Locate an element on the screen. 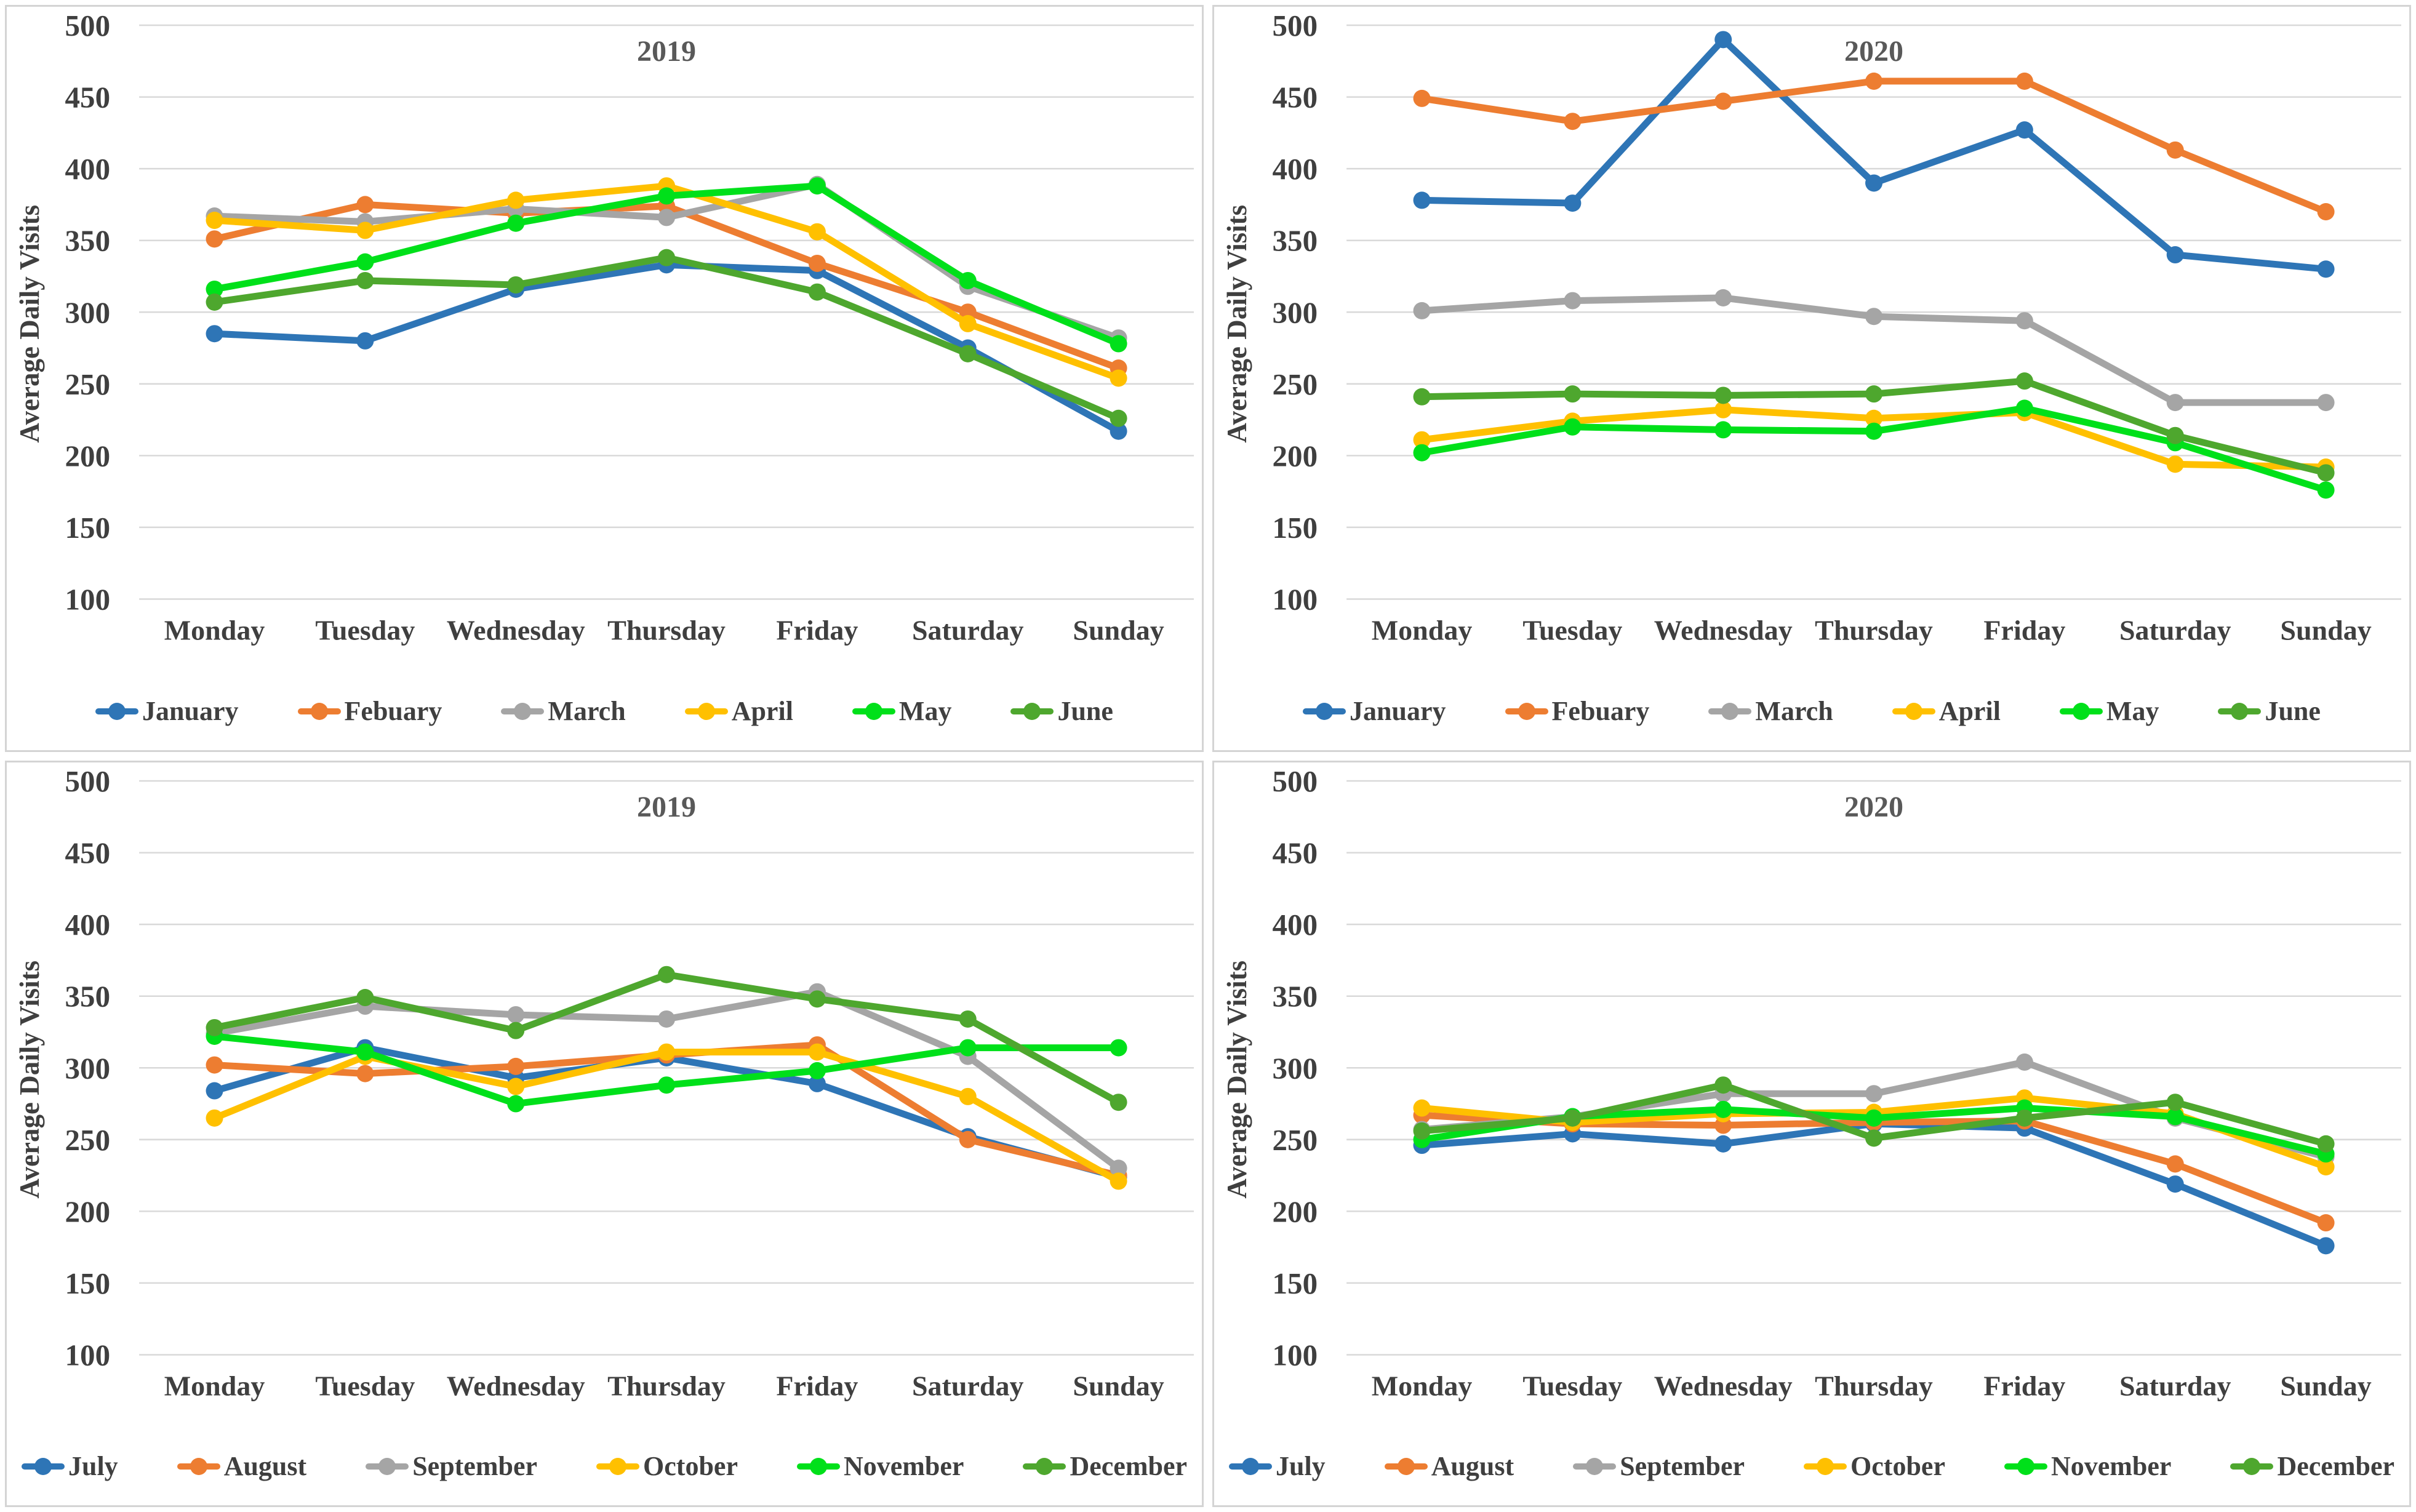 Image resolution: width=2416 pixels, height=1512 pixels. data-point-may-friday is located at coordinates (817, 186).